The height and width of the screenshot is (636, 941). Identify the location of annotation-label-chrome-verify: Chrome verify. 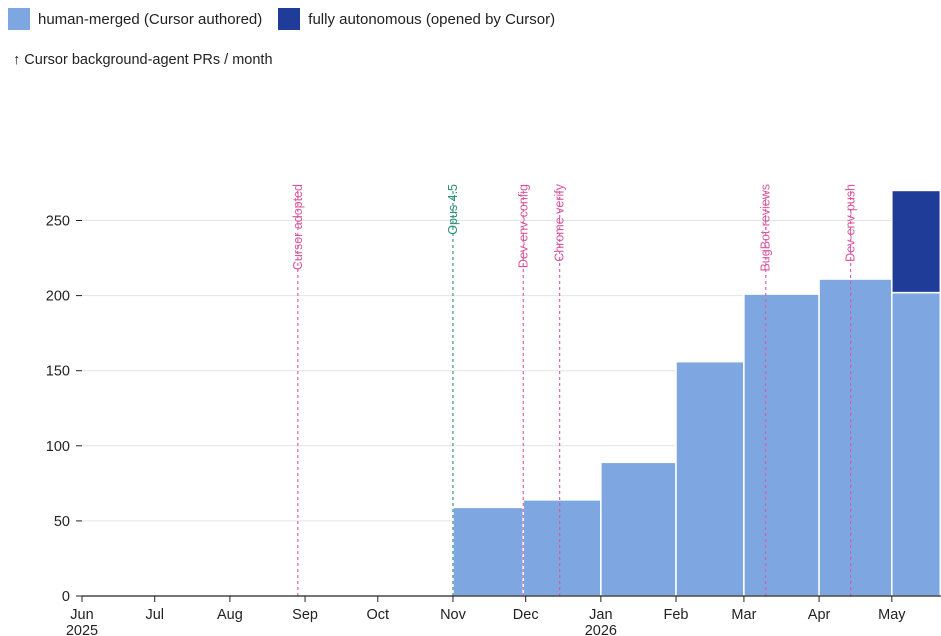
(560, 222).